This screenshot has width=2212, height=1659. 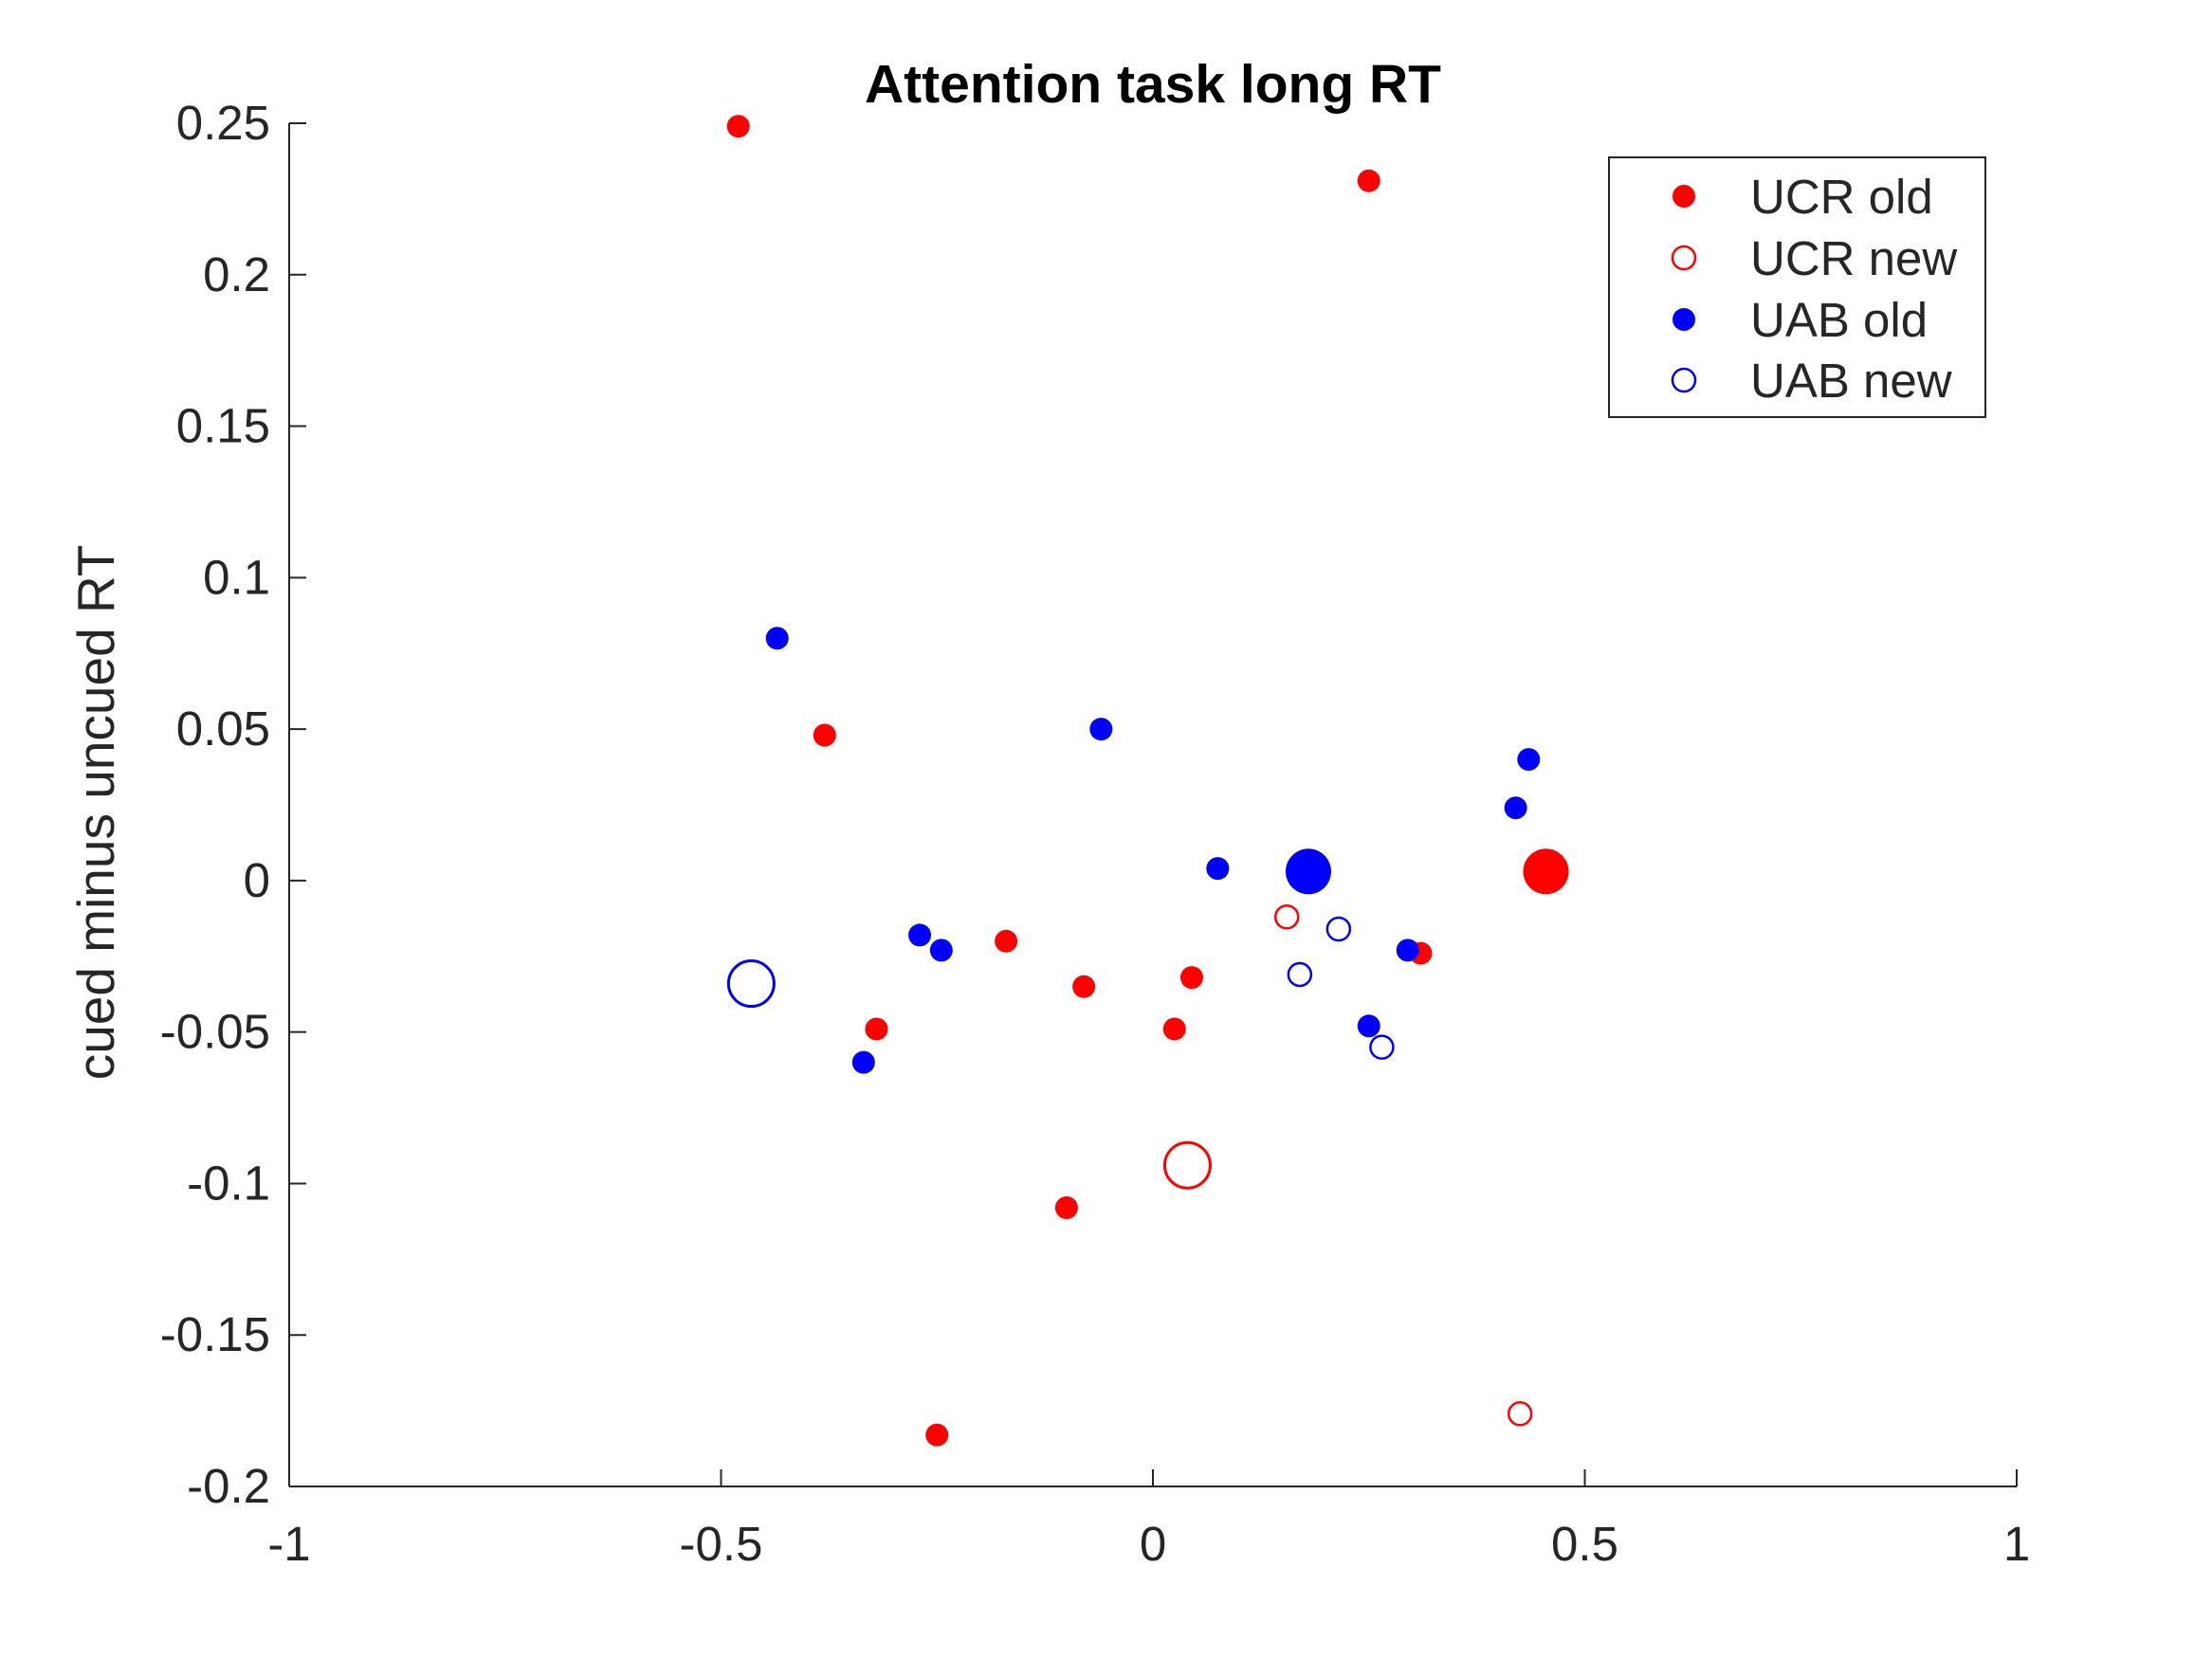 I want to click on legend-box, so click(x=1797, y=287).